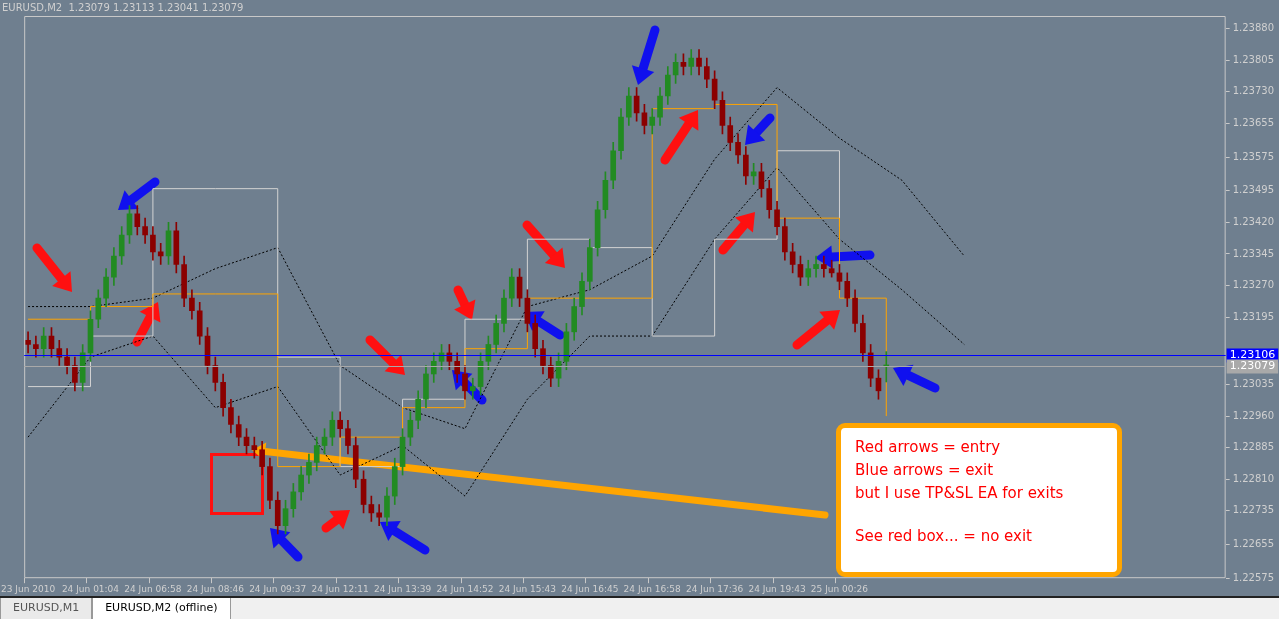 The image size is (1279, 619). What do you see at coordinates (1253, 156) in the screenshot?
I see `y-tick-label: 1.23575` at bounding box center [1253, 156].